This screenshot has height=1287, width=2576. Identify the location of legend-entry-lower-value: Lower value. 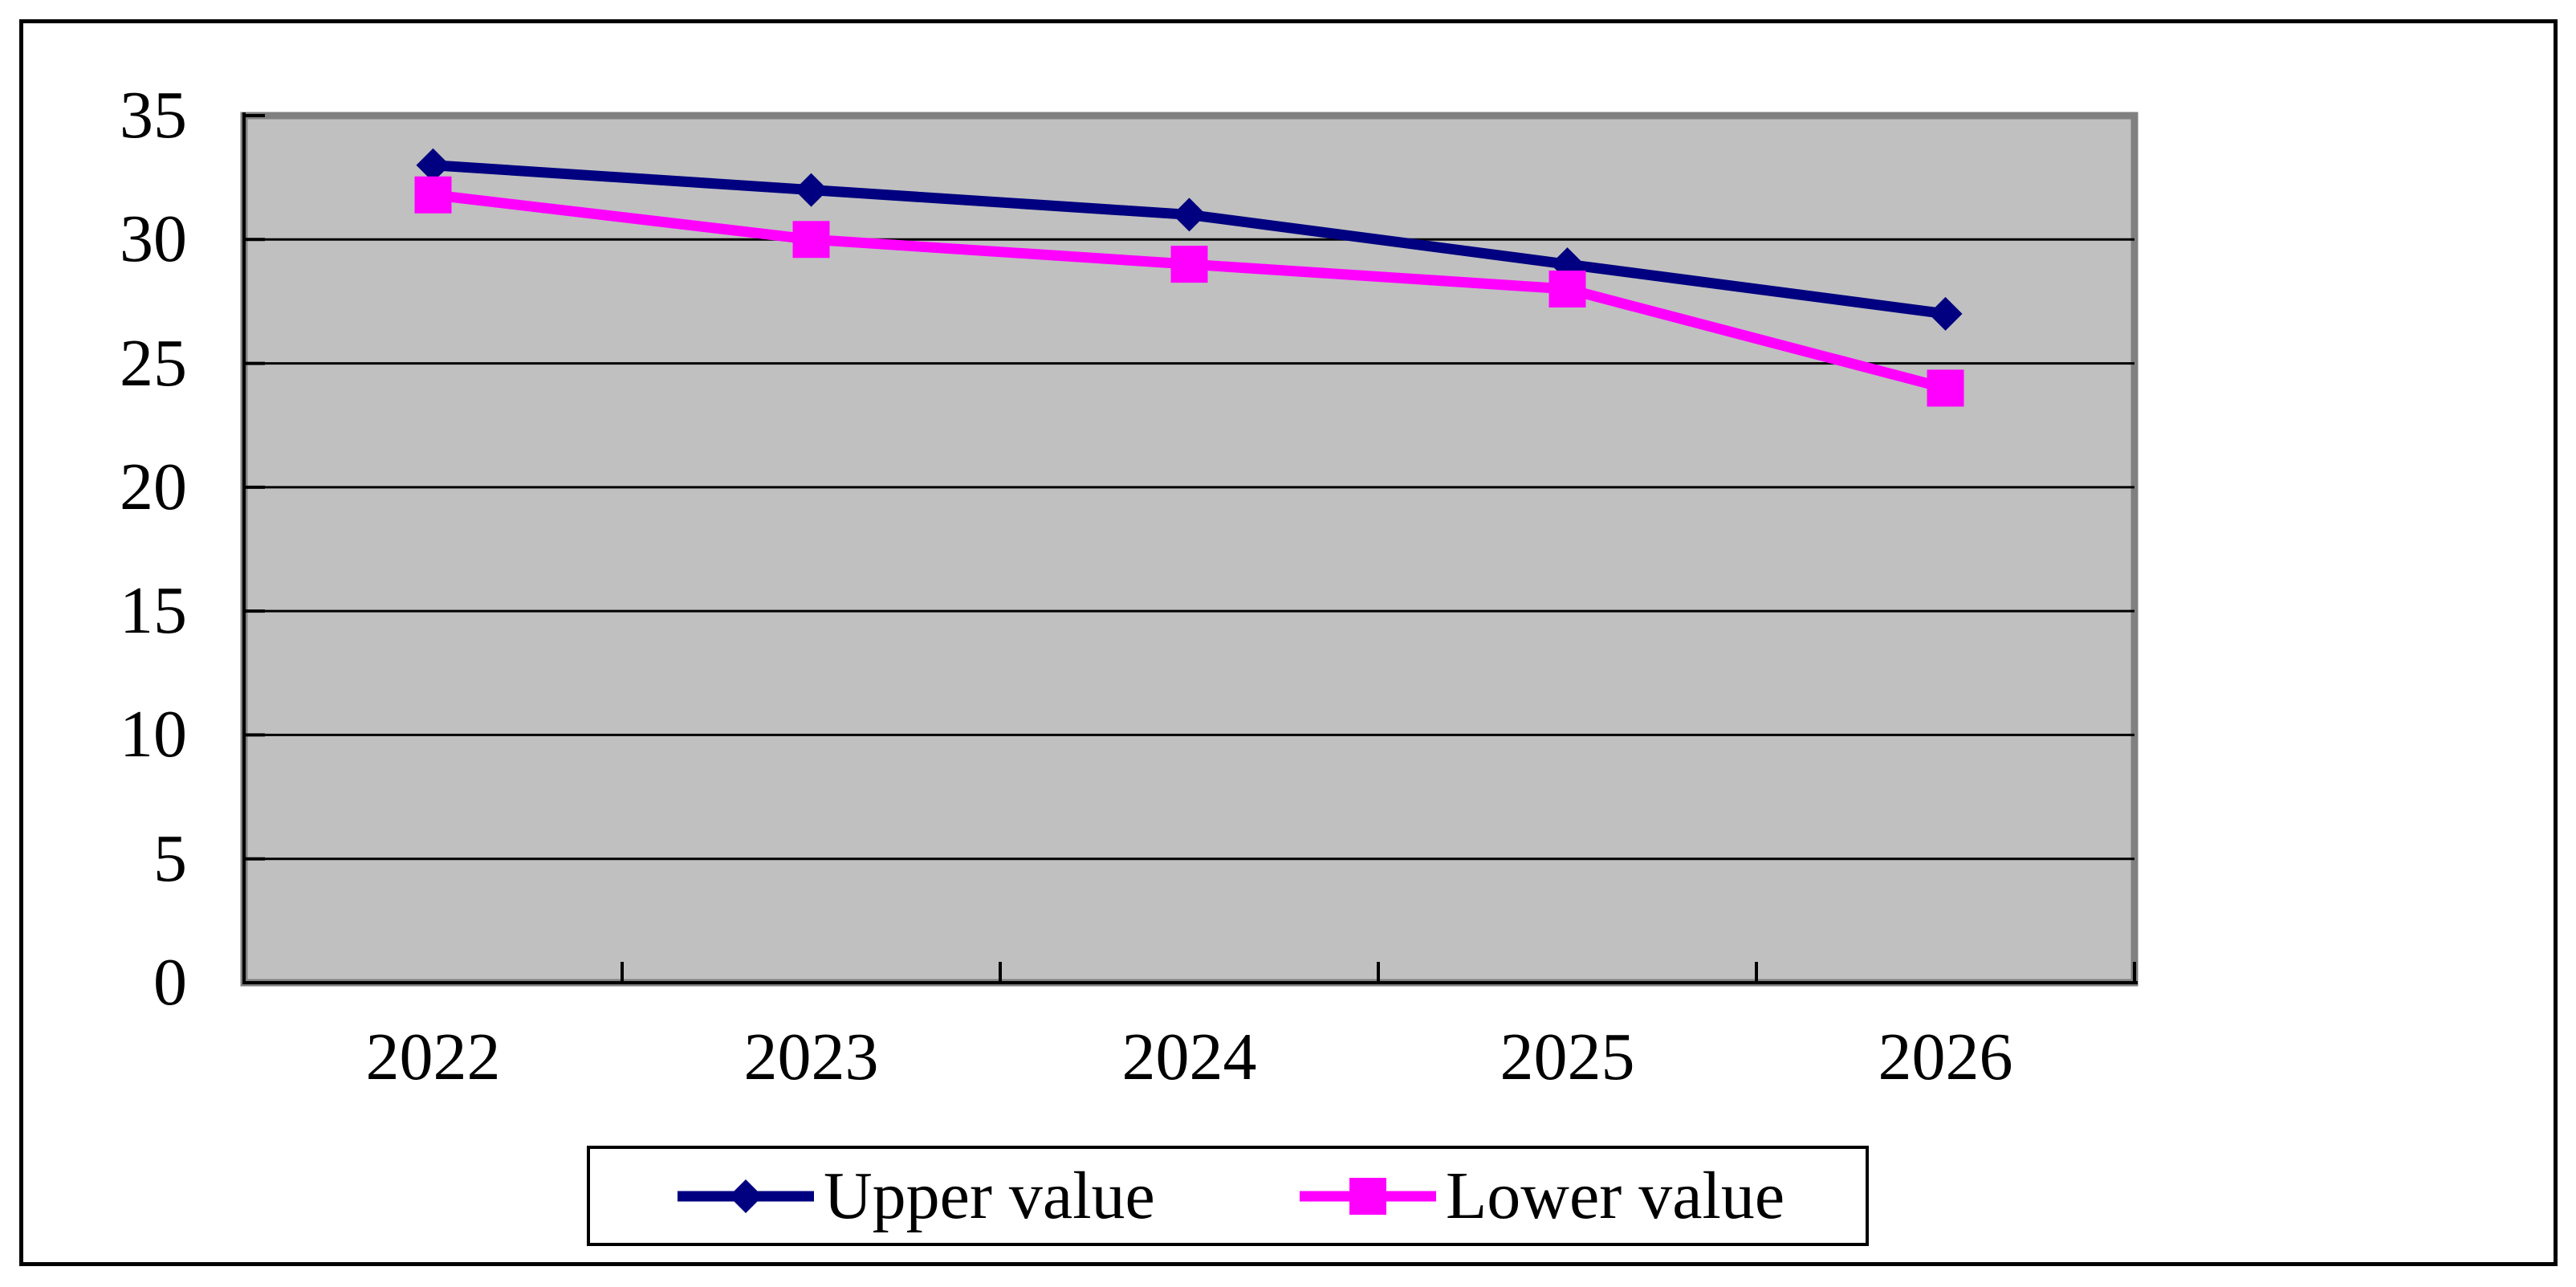
(1542, 1196).